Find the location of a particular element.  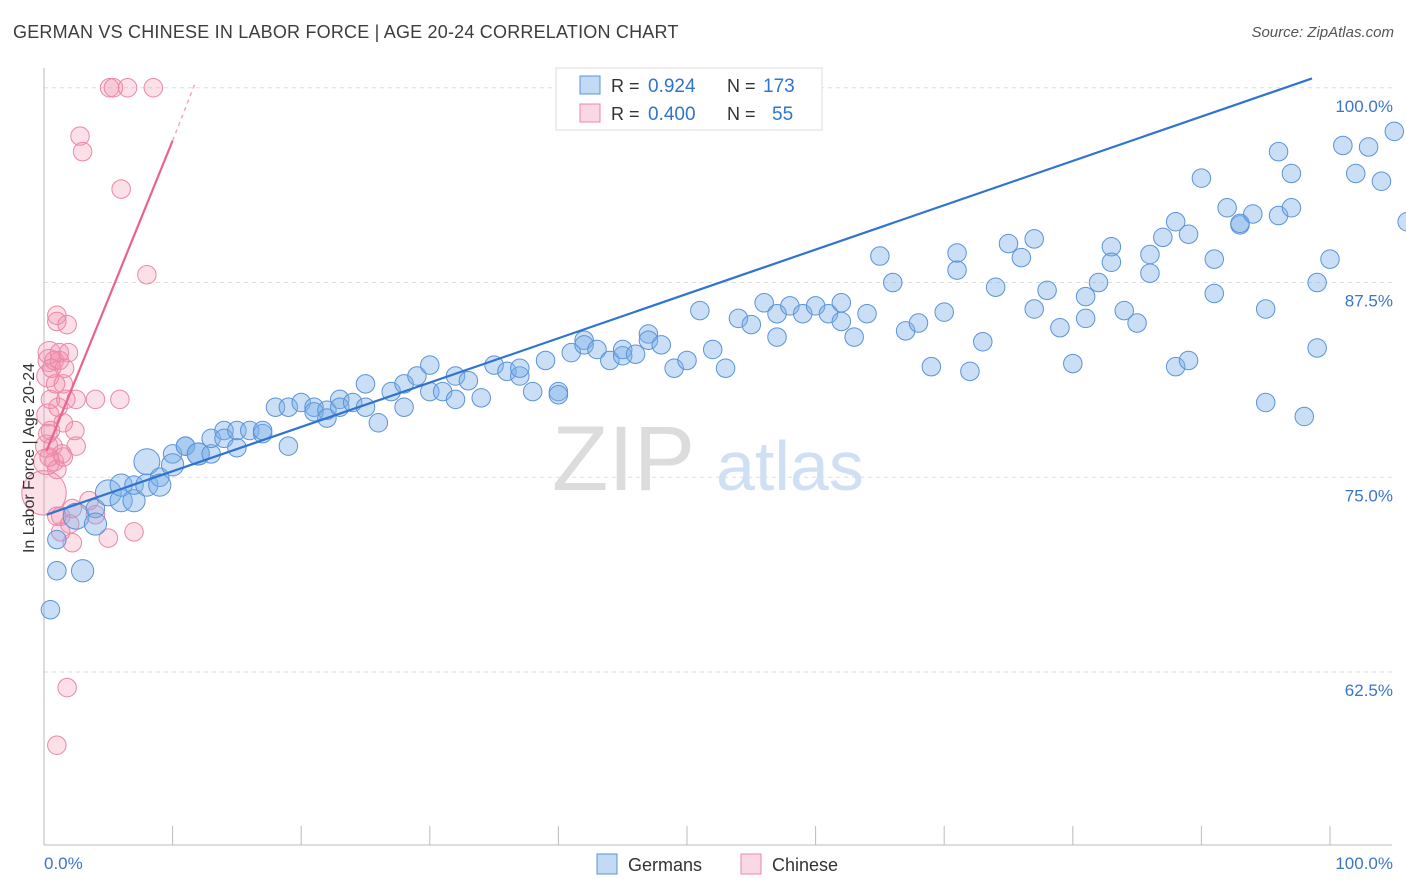

stats-r-label-chinese: R = is located at coordinates (625, 114).